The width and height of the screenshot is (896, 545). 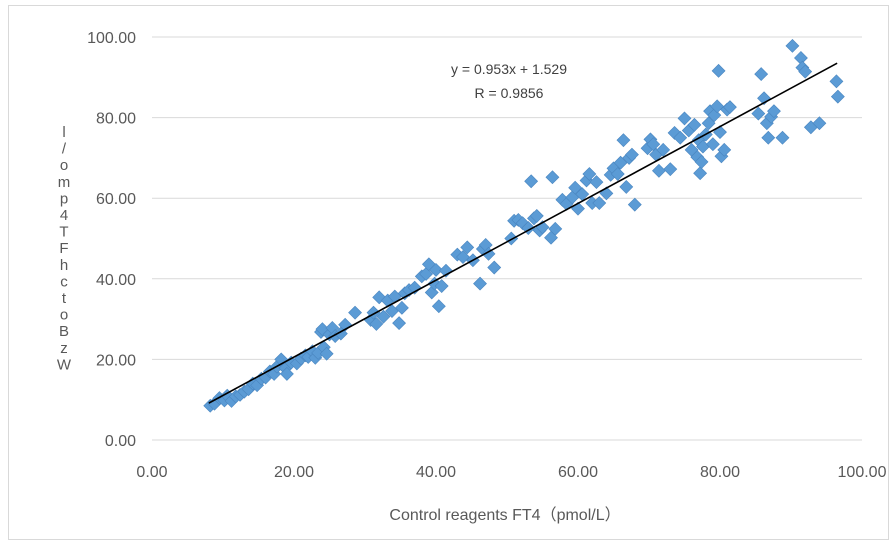 What do you see at coordinates (63, 132) in the screenshot?
I see `y-axis-title-glyph: l` at bounding box center [63, 132].